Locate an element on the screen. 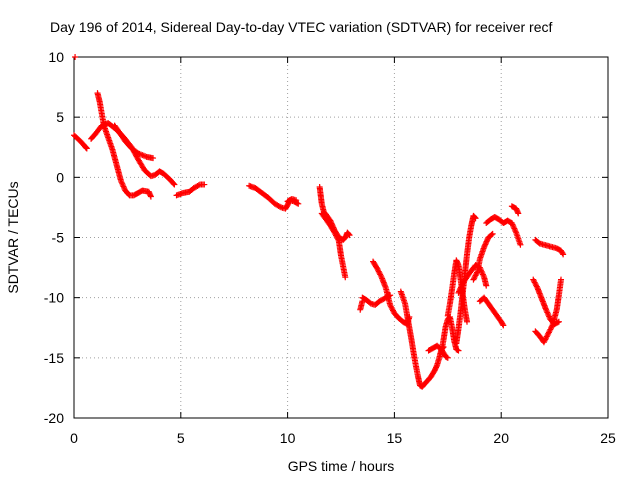 Image resolution: width=640 pixels, height=480 pixels. x-tick-label: 0 is located at coordinates (74, 438).